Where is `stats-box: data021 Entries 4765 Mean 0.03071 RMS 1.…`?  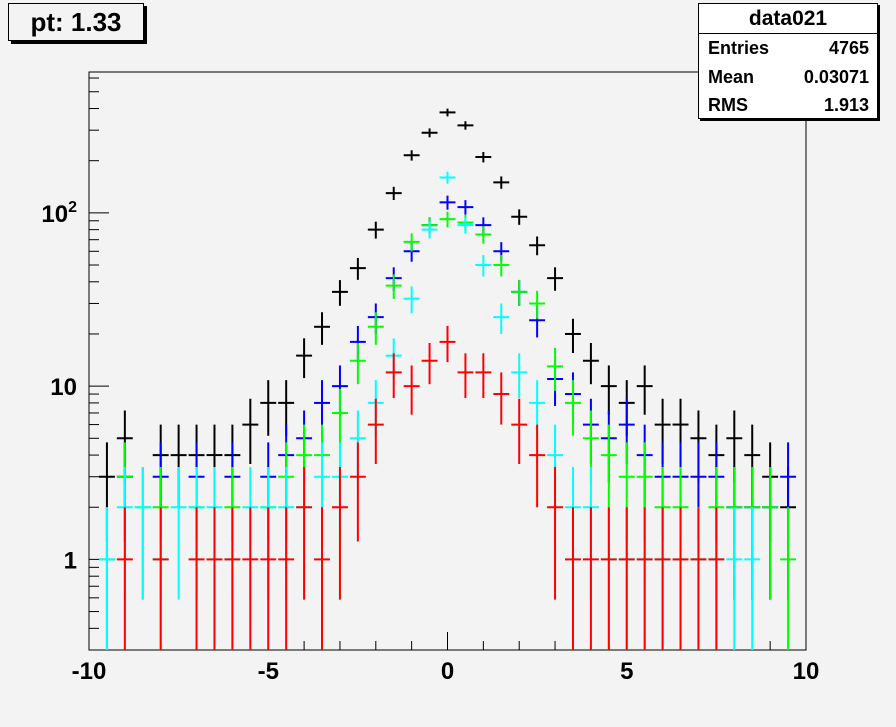 stats-box: data021 Entries 4765 Mean 0.03071 RMS 1.… is located at coordinates (788, 61).